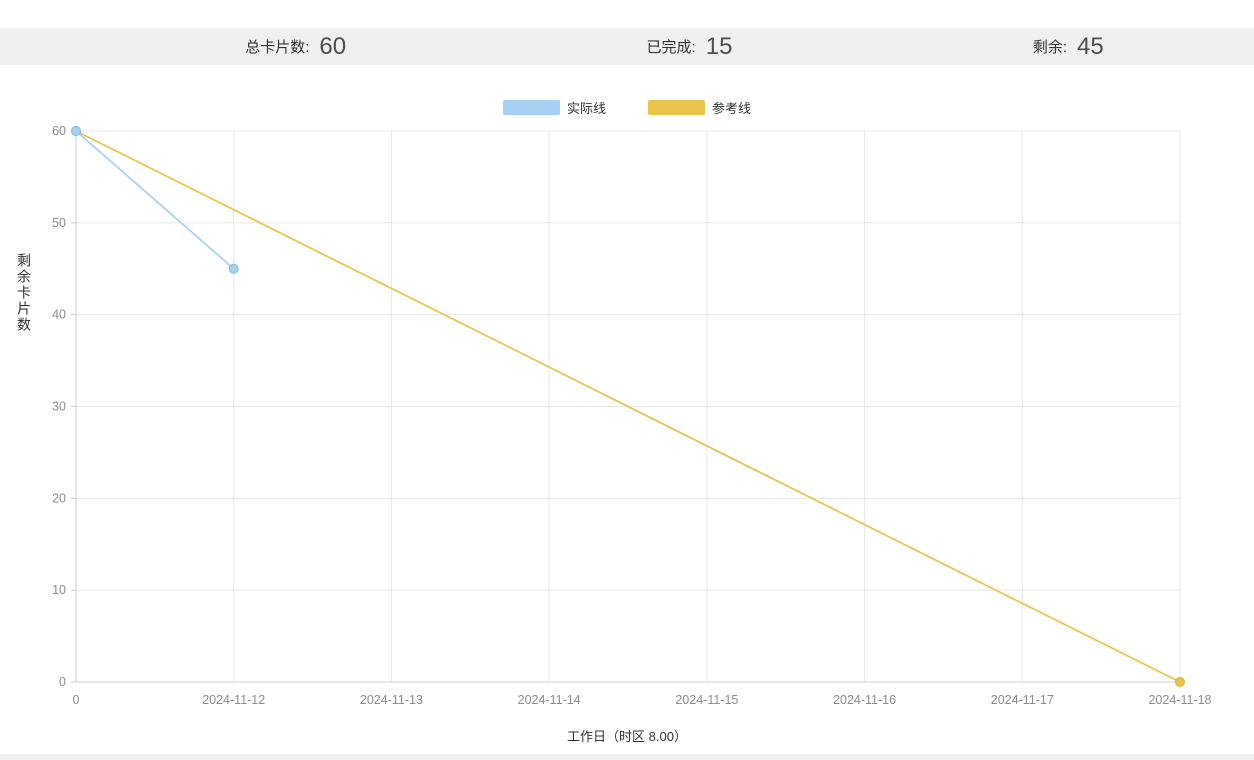 The image size is (1254, 760). I want to click on stat-total-value: 60, so click(333, 46).